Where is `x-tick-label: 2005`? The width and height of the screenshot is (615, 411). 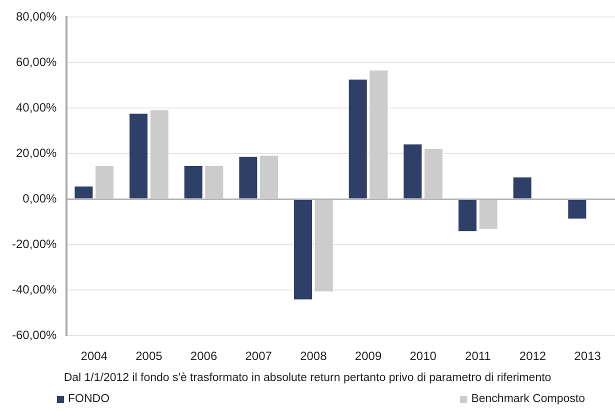 x-tick-label: 2005 is located at coordinates (149, 356).